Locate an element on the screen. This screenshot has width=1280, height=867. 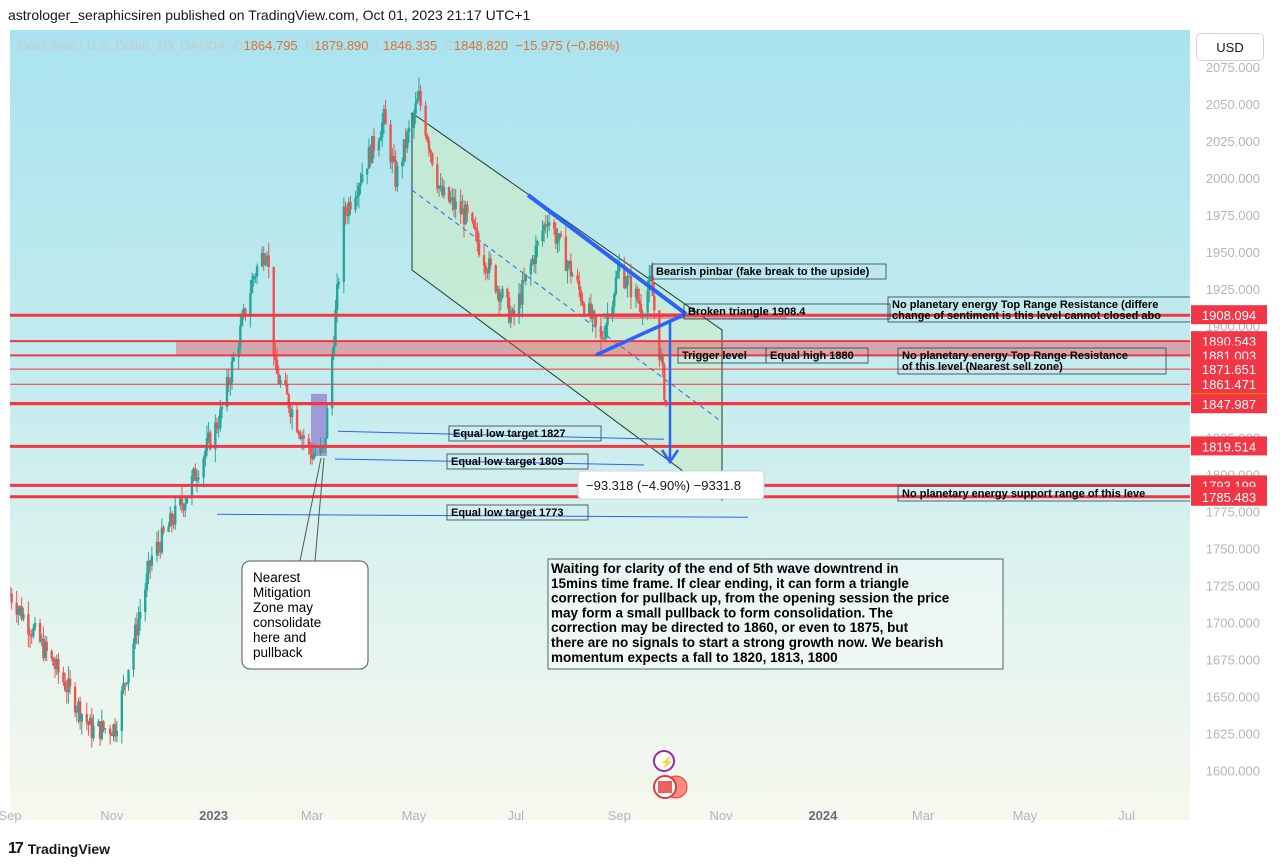
price-tick-label: 2050.000 is located at coordinates (1233, 104).